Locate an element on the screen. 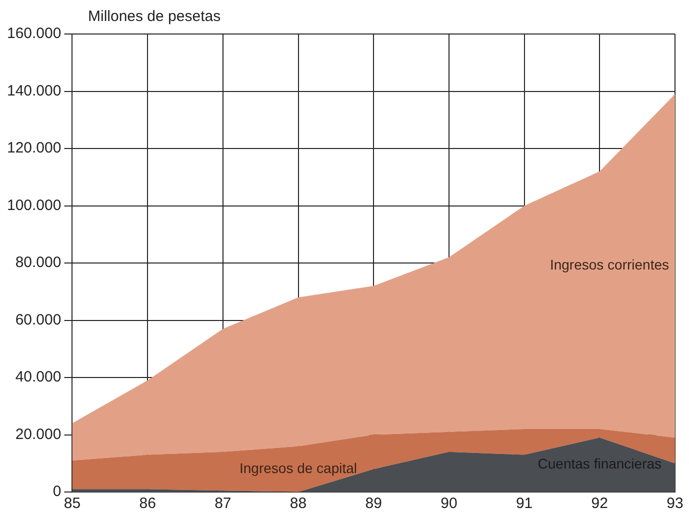 Image resolution: width=689 pixels, height=520 pixels. x-tick-label: 91 is located at coordinates (524, 503).